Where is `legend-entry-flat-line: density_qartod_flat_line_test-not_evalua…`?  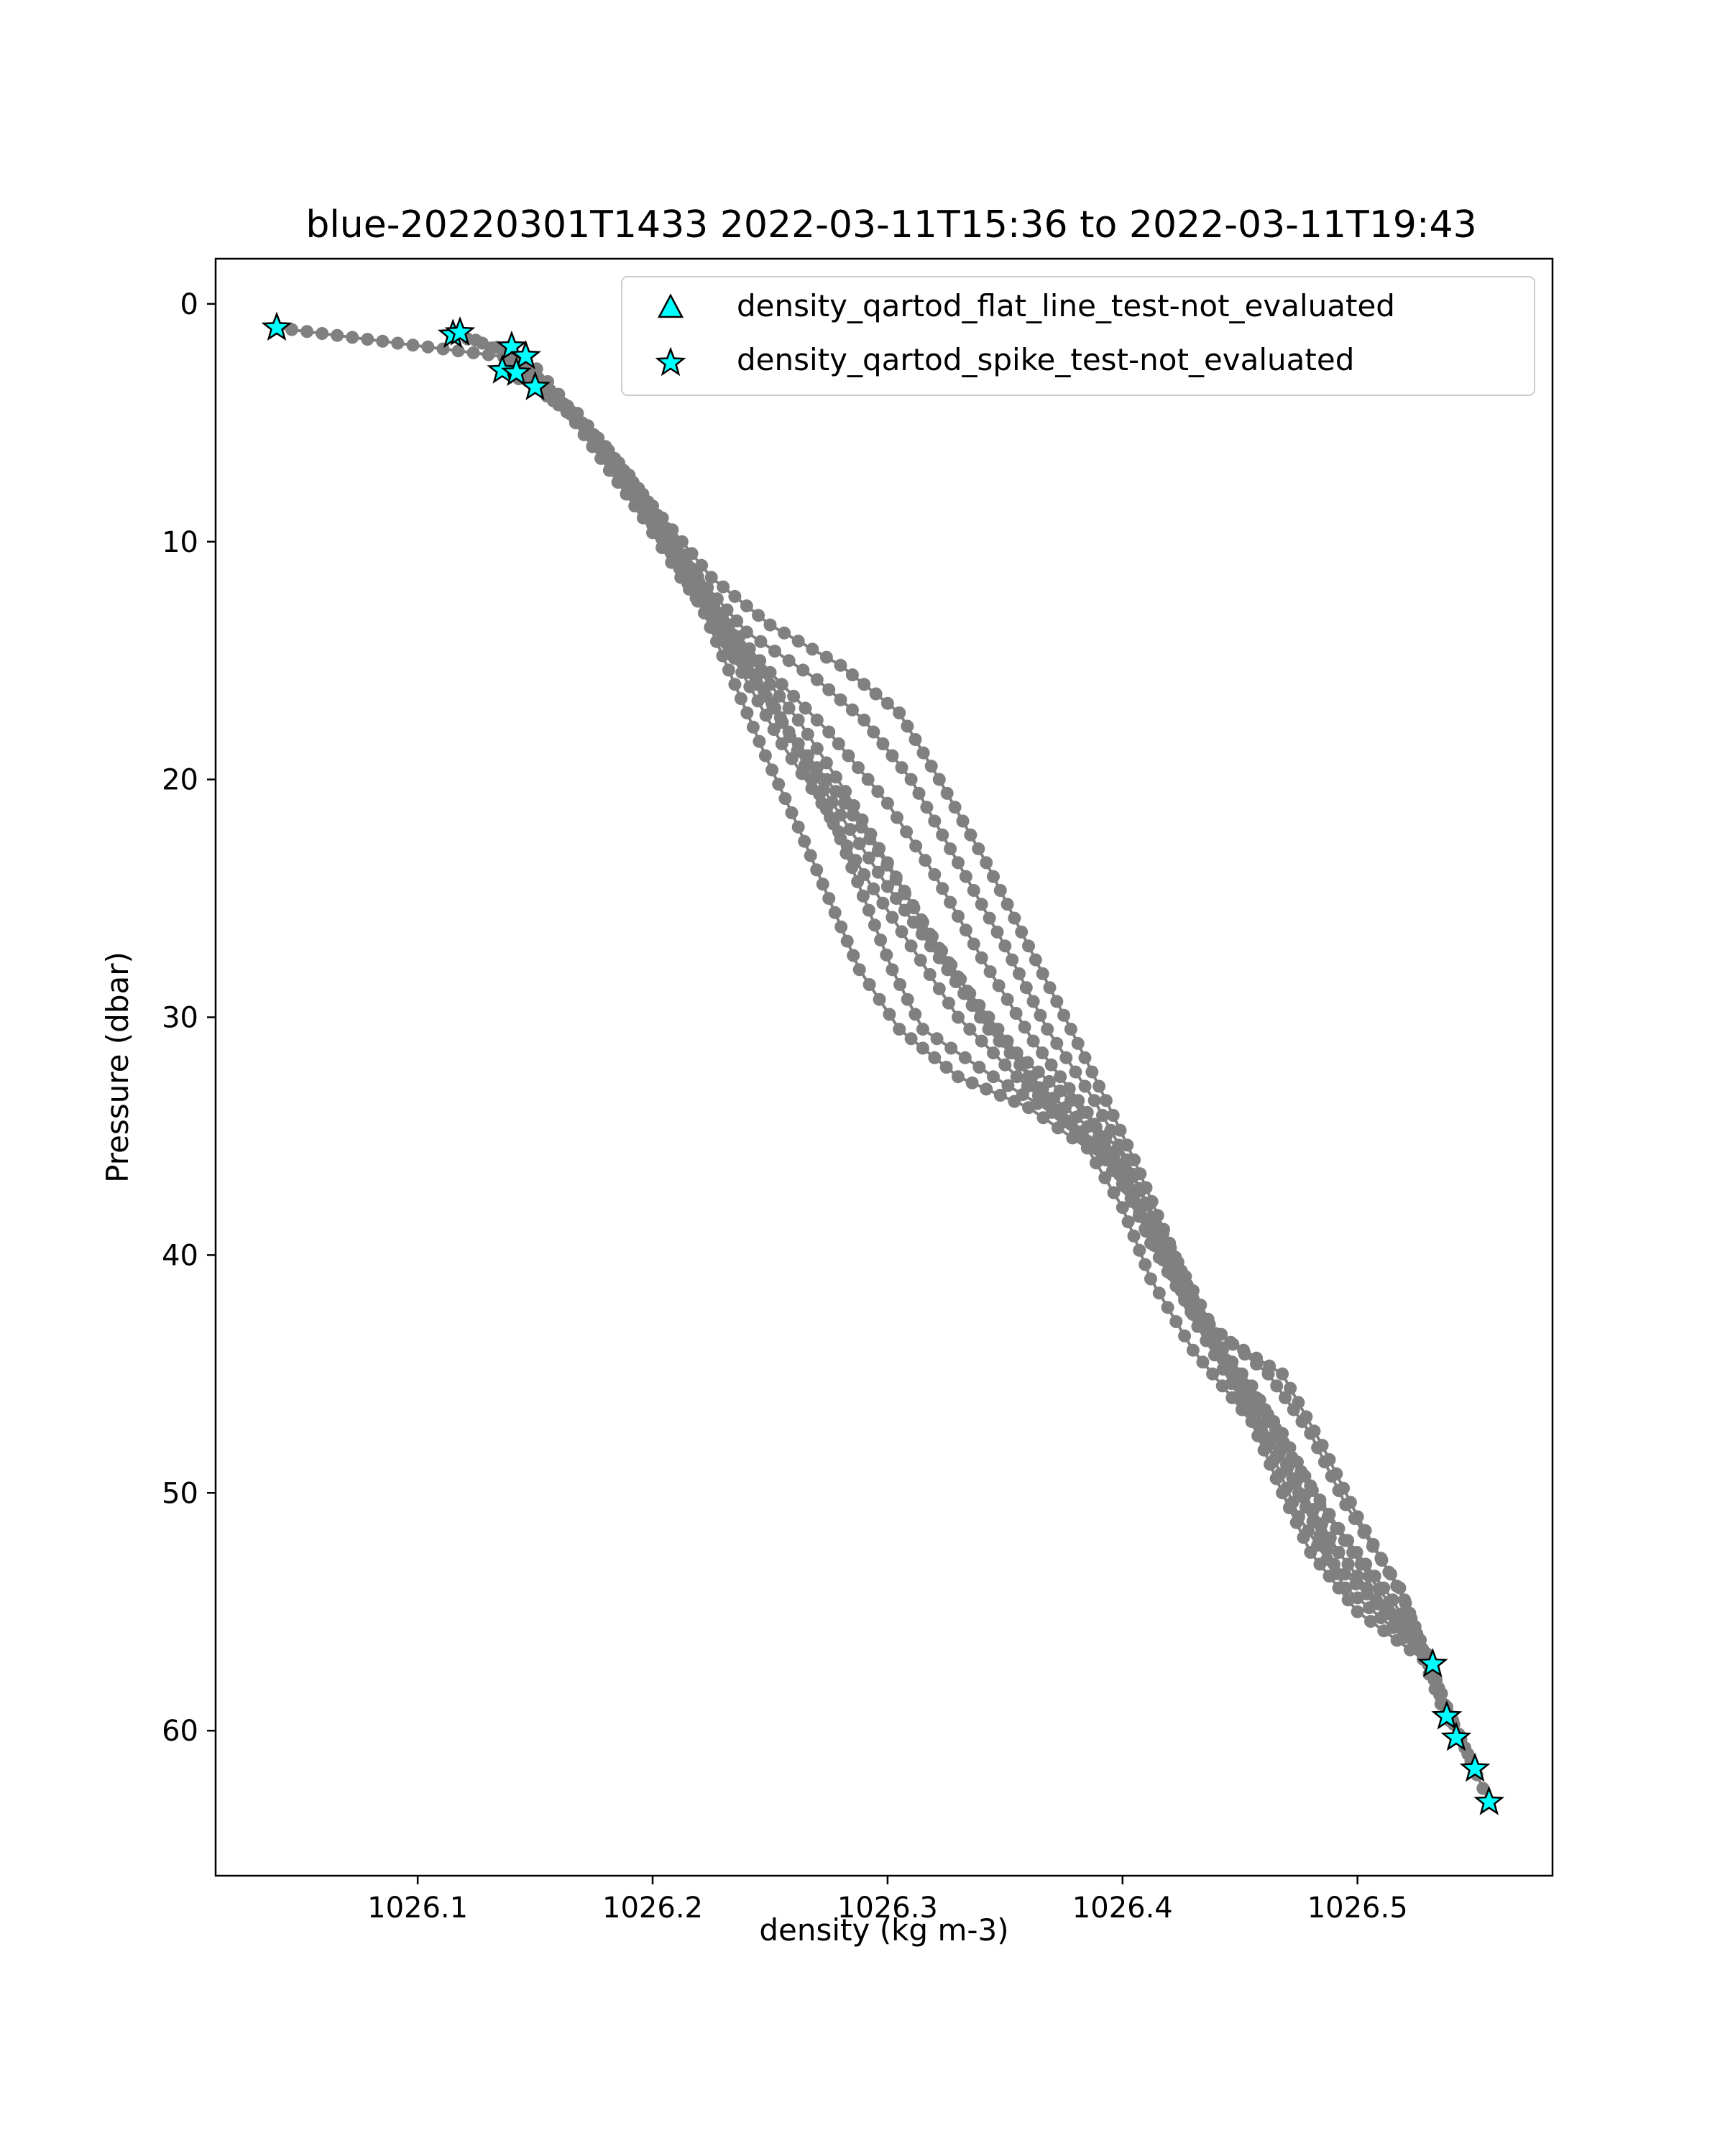
legend-entry-flat-line: density_qartod_flat_line_test-not_evalua… is located at coordinates (1066, 306).